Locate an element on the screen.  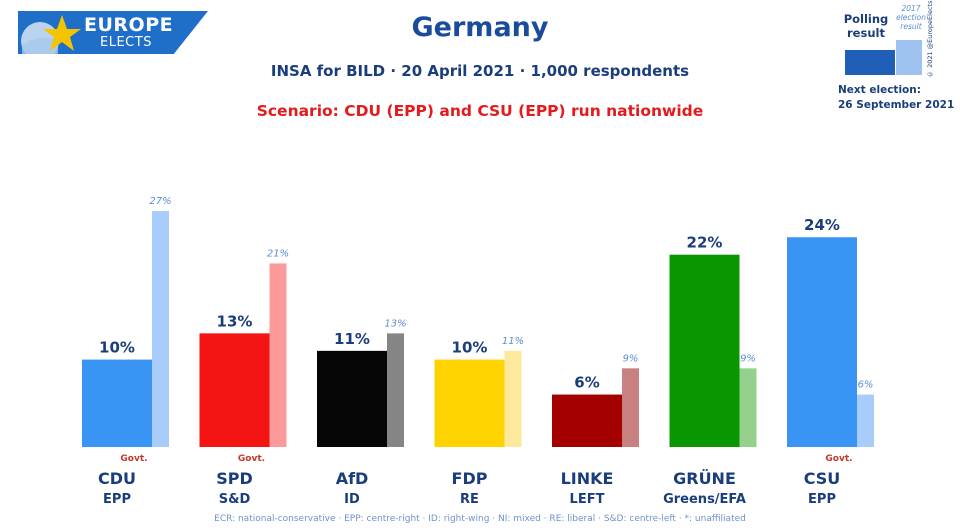
bar-current-fdp is located at coordinates (469, 403).